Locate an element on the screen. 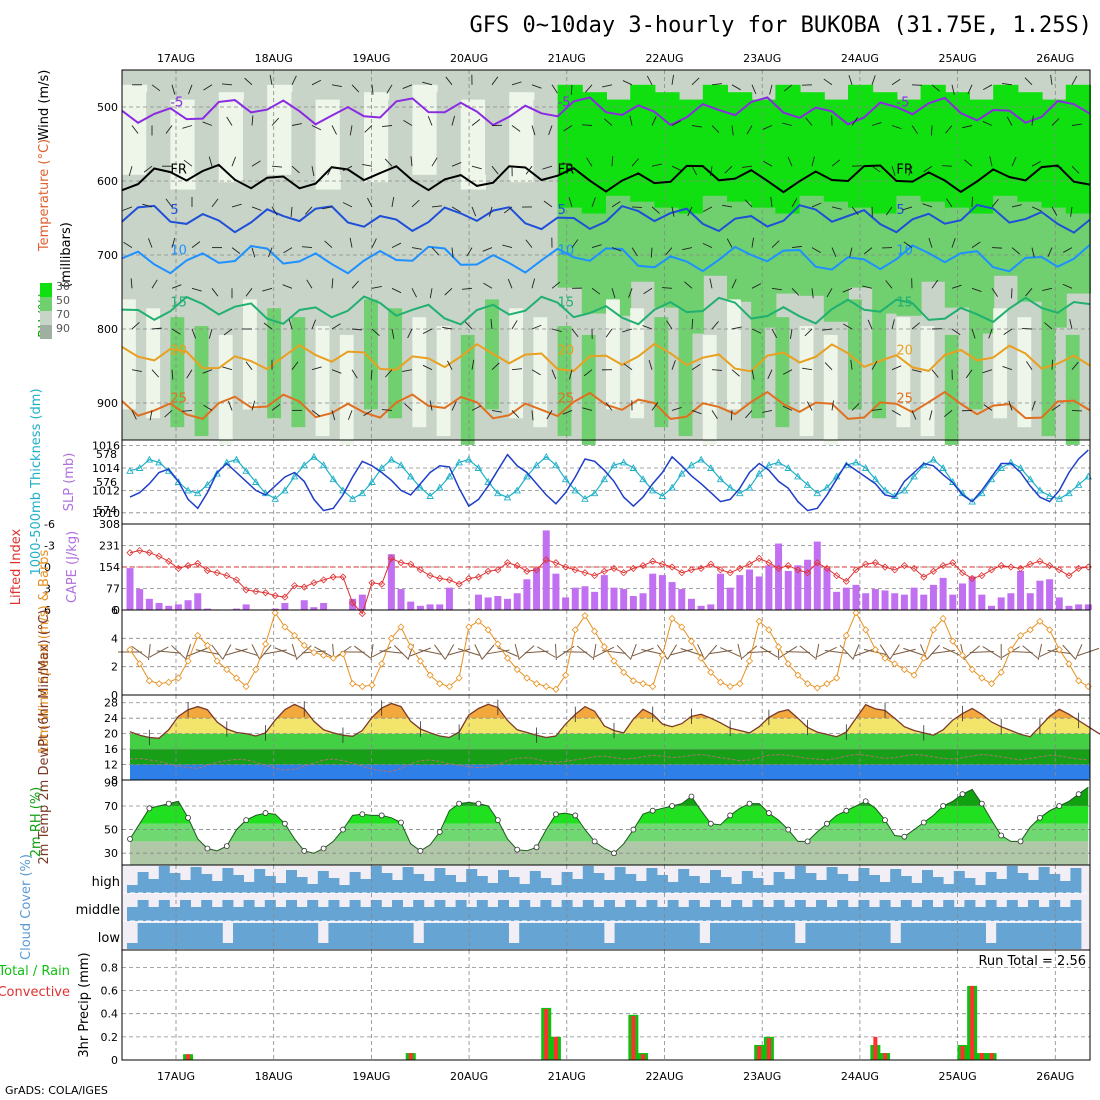 The height and width of the screenshot is (1100, 1100). precip-tick-label: 0.2 is located at coordinates (110, 1037).